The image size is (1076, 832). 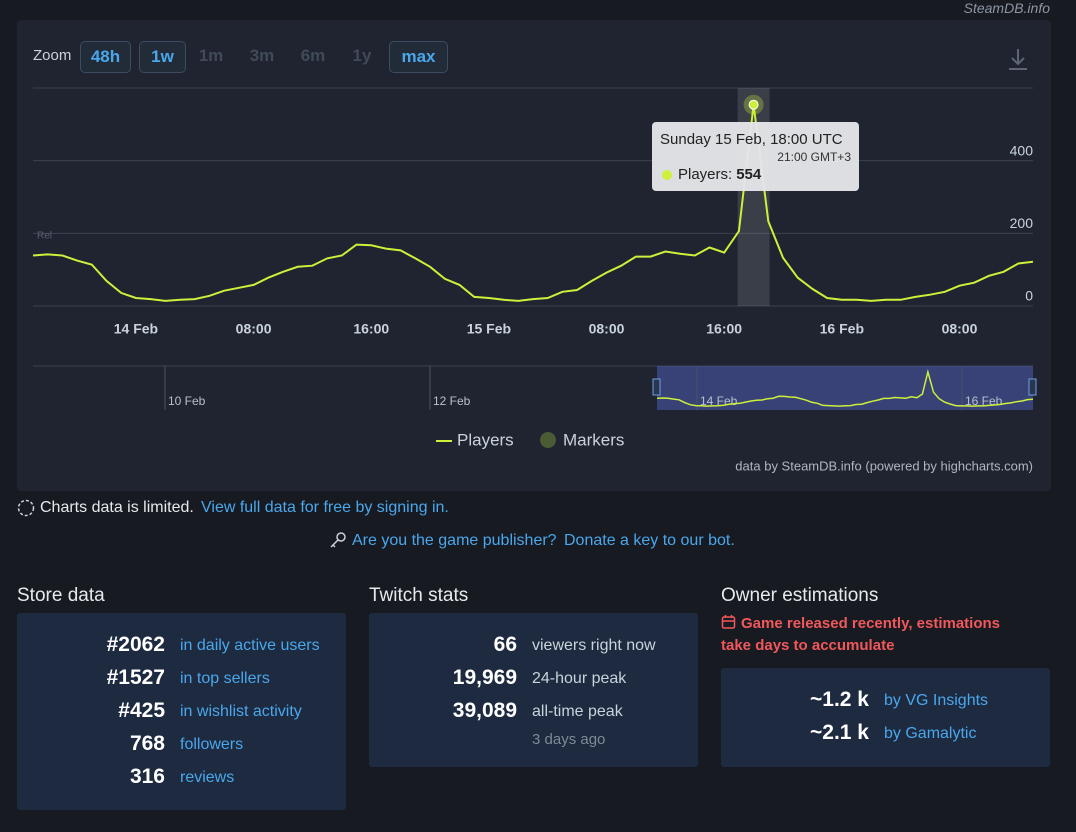 I want to click on stat-label: 24-hour peak, so click(x=579, y=678).